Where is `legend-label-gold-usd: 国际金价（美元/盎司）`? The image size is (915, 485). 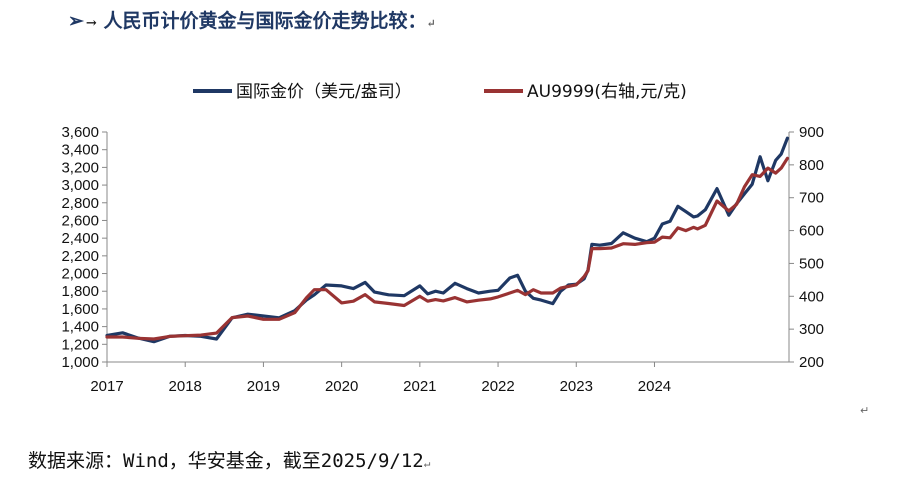
legend-label-gold-usd: 国际金价（美元/盎司） is located at coordinates (324, 92).